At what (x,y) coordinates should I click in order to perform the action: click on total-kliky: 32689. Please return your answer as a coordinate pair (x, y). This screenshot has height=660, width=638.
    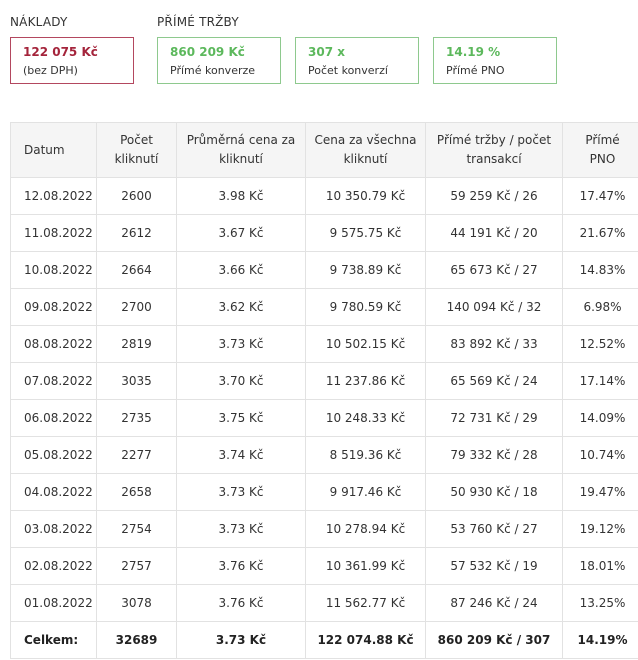
    Looking at the image, I should click on (136, 640).